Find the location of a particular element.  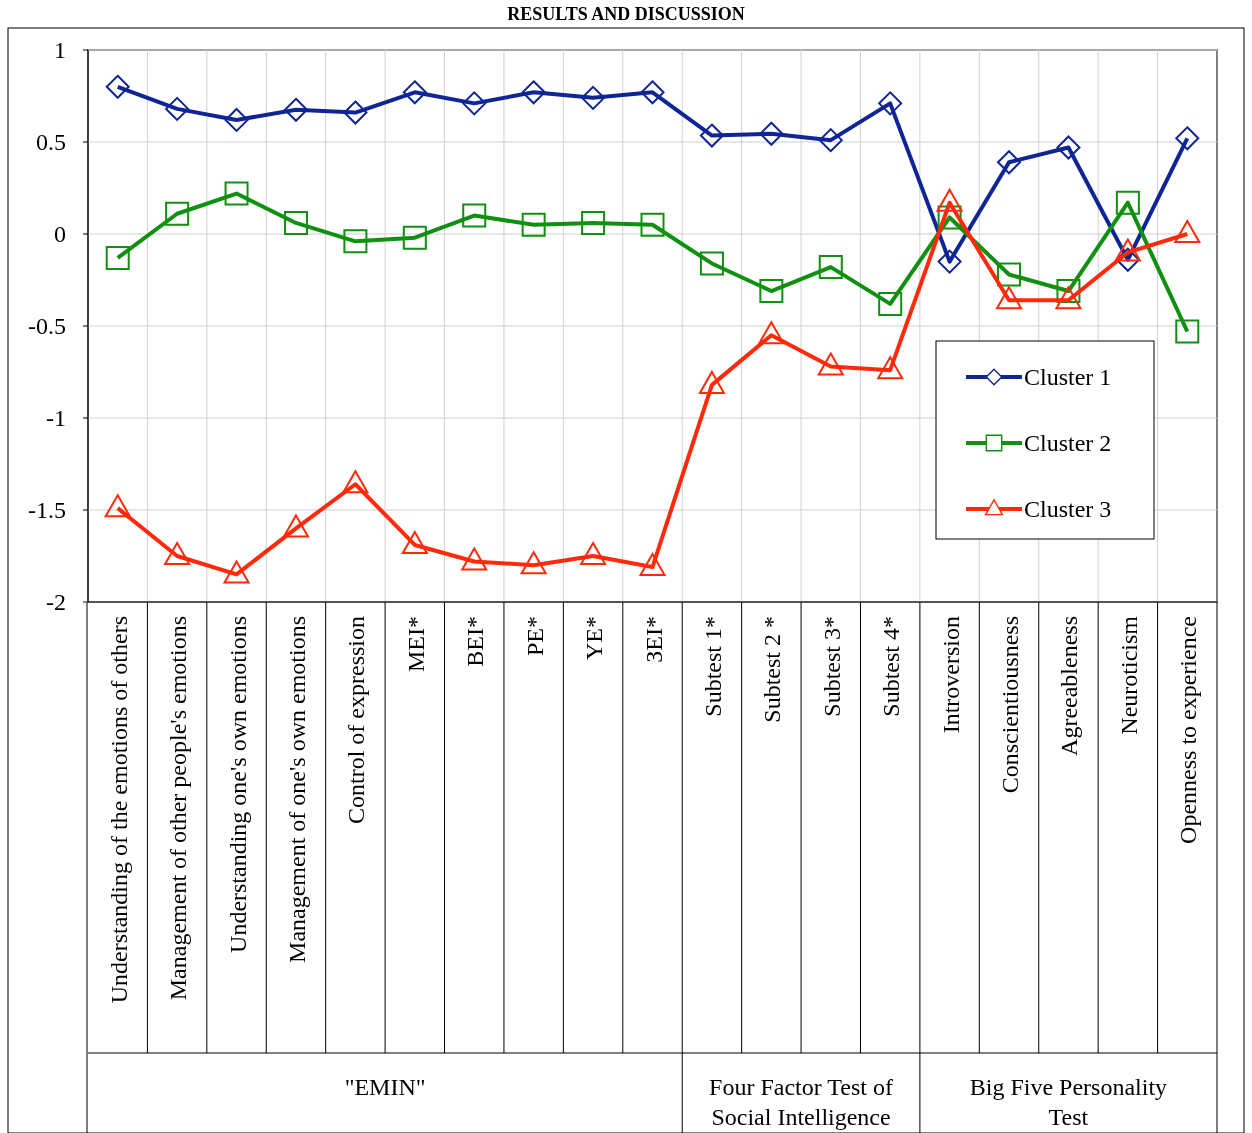

legend-label: Cluster 2 is located at coordinates (1068, 443).